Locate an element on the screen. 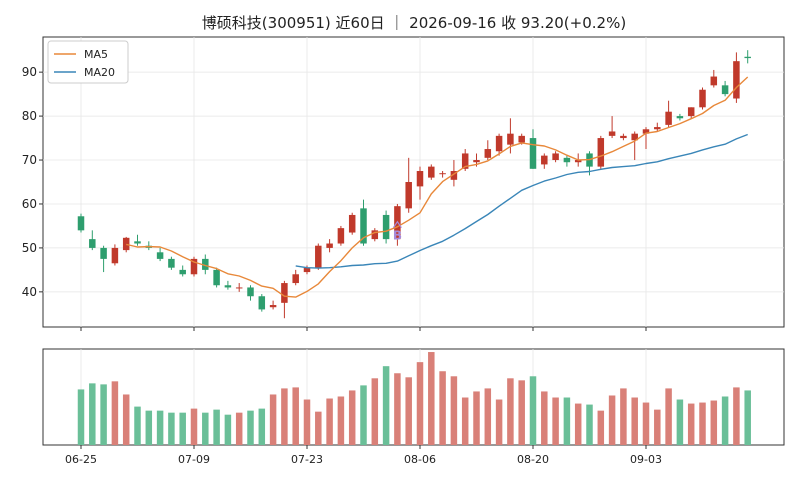 The width and height of the screenshot is (800, 488). legend-ma5-label: MA5 is located at coordinates (96, 54).